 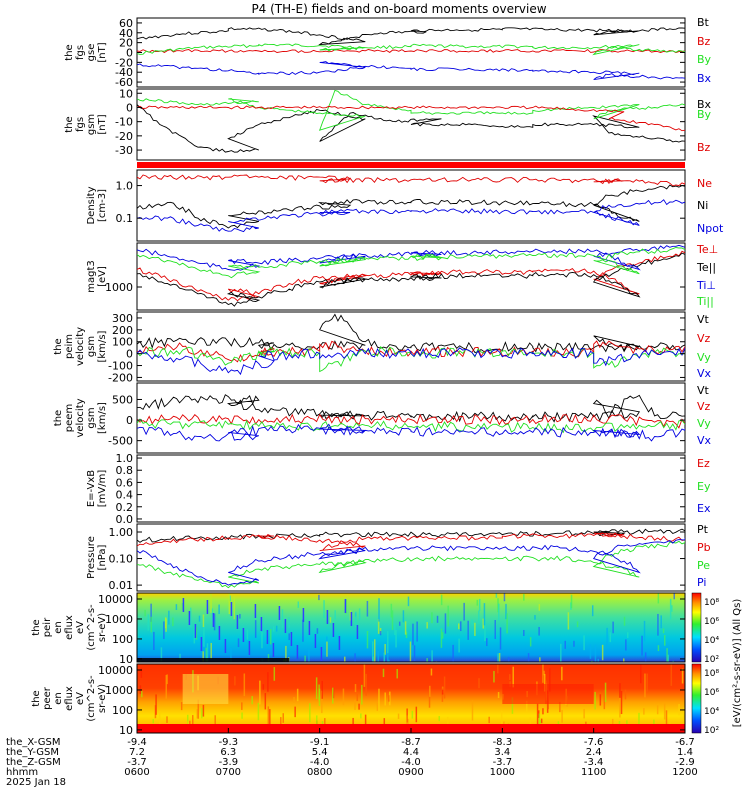 What do you see at coordinates (704, 547) in the screenshot?
I see `legend-Pb: Pb` at bounding box center [704, 547].